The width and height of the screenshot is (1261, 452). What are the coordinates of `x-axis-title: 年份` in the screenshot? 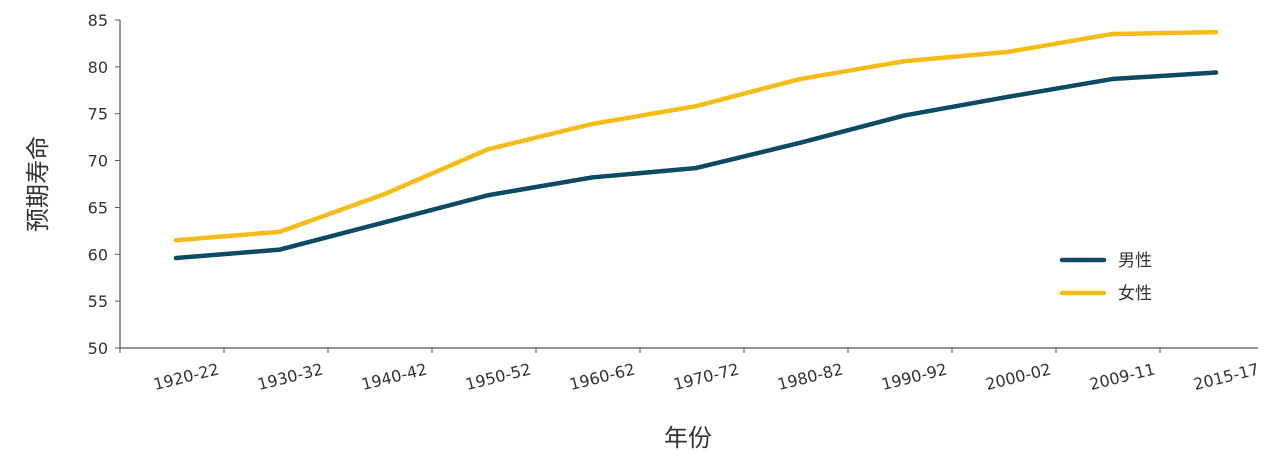 It's located at (688, 438).